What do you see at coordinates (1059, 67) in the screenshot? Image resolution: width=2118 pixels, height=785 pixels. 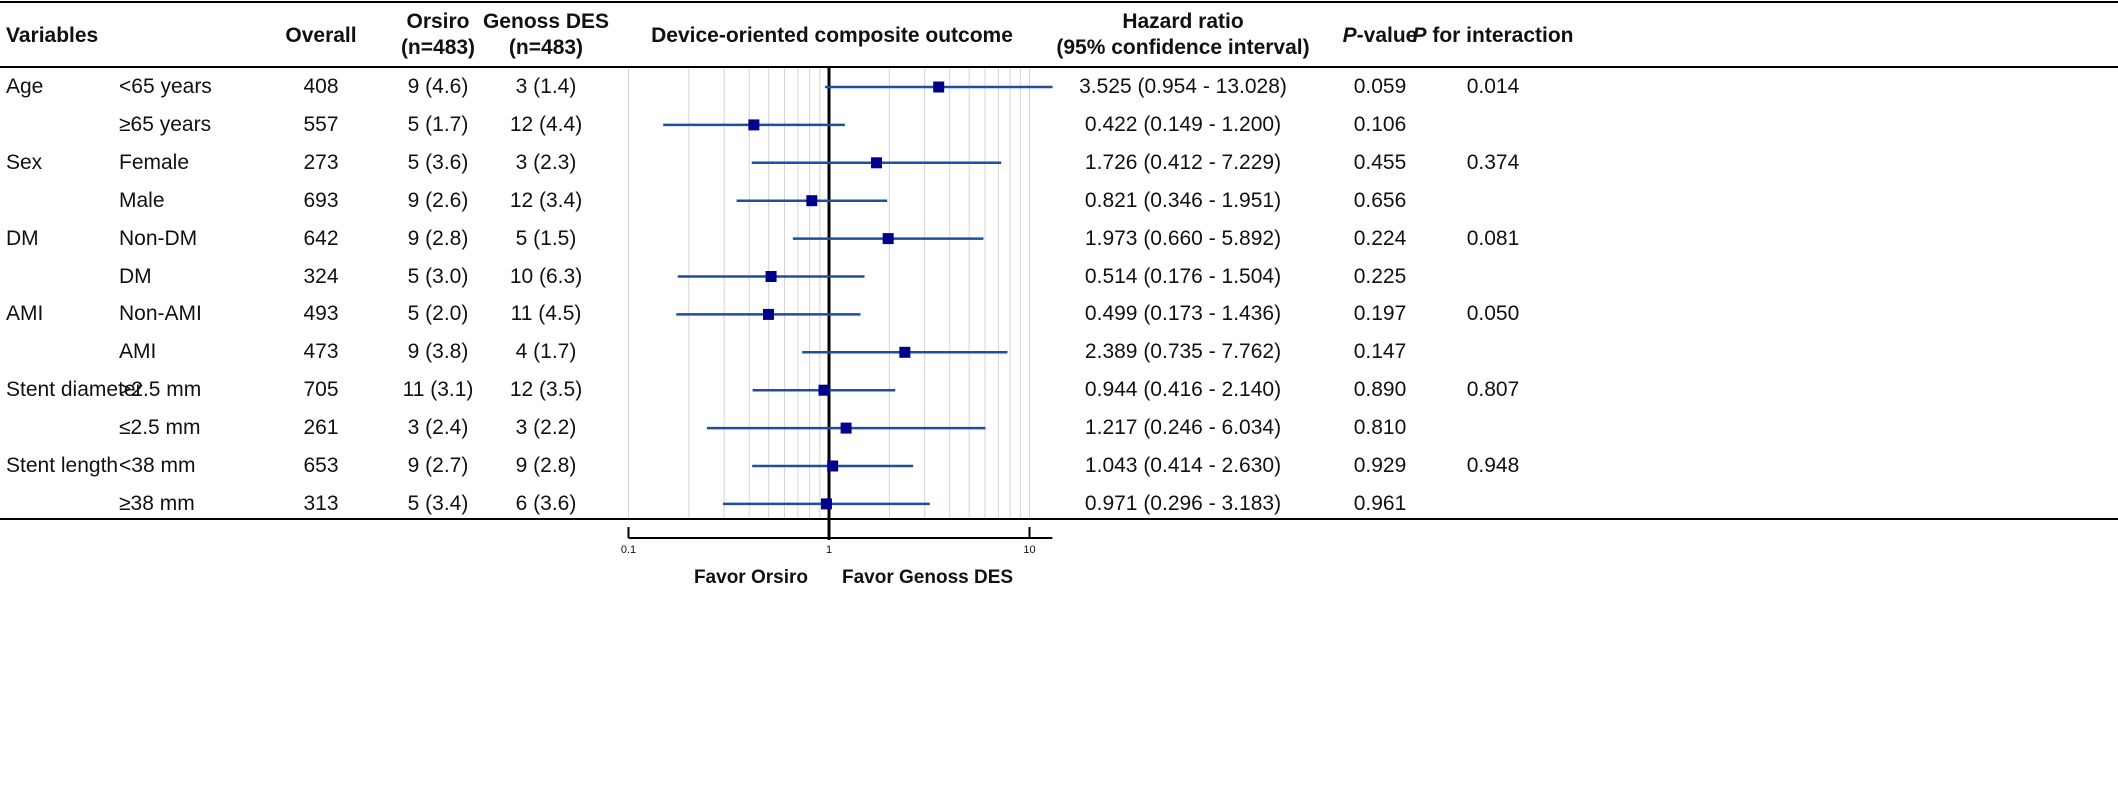 I see `header-rule` at bounding box center [1059, 67].